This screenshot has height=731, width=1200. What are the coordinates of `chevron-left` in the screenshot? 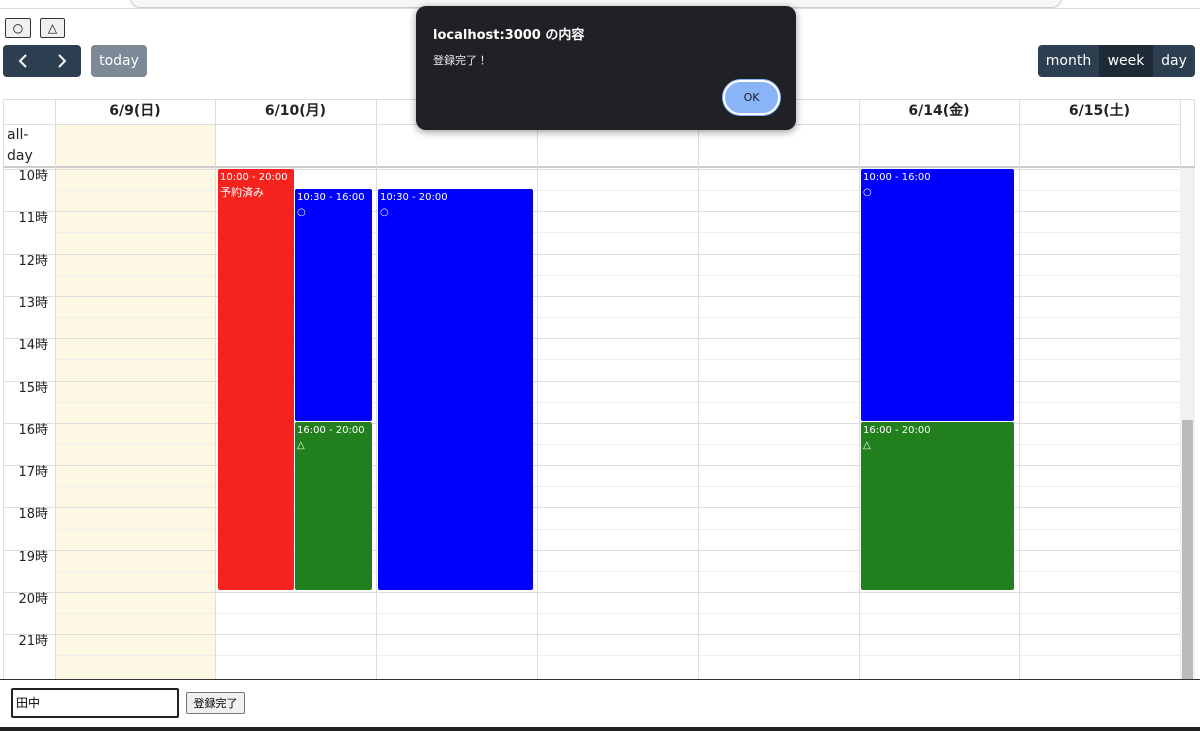 It's located at (22, 61).